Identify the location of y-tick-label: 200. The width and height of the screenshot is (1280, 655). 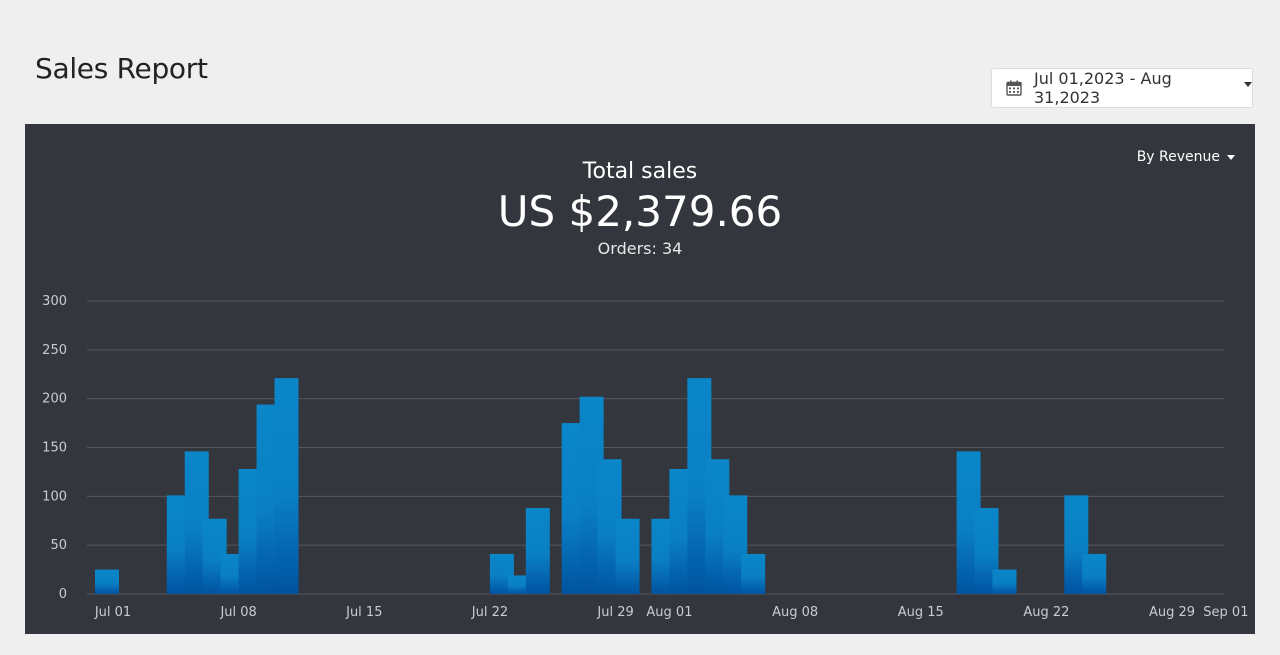
(54, 399).